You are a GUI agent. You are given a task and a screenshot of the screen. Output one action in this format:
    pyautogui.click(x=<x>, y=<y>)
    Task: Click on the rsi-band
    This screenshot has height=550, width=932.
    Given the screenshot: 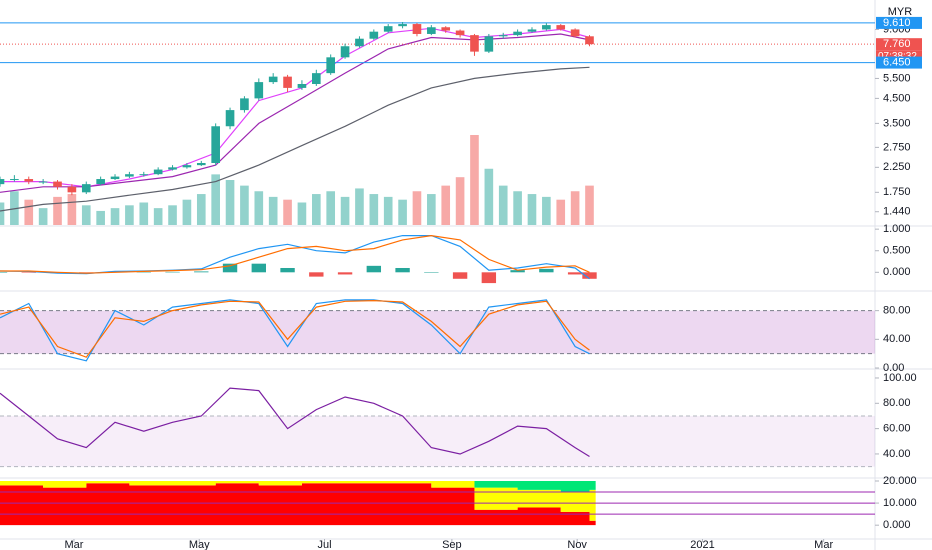 What is the action you would take?
    pyautogui.click(x=437, y=441)
    